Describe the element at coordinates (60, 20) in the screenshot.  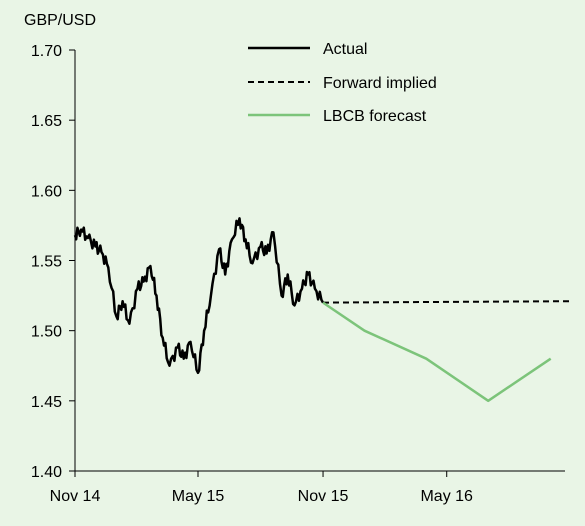
I see `y-axis-title: GBP/USD` at that location.